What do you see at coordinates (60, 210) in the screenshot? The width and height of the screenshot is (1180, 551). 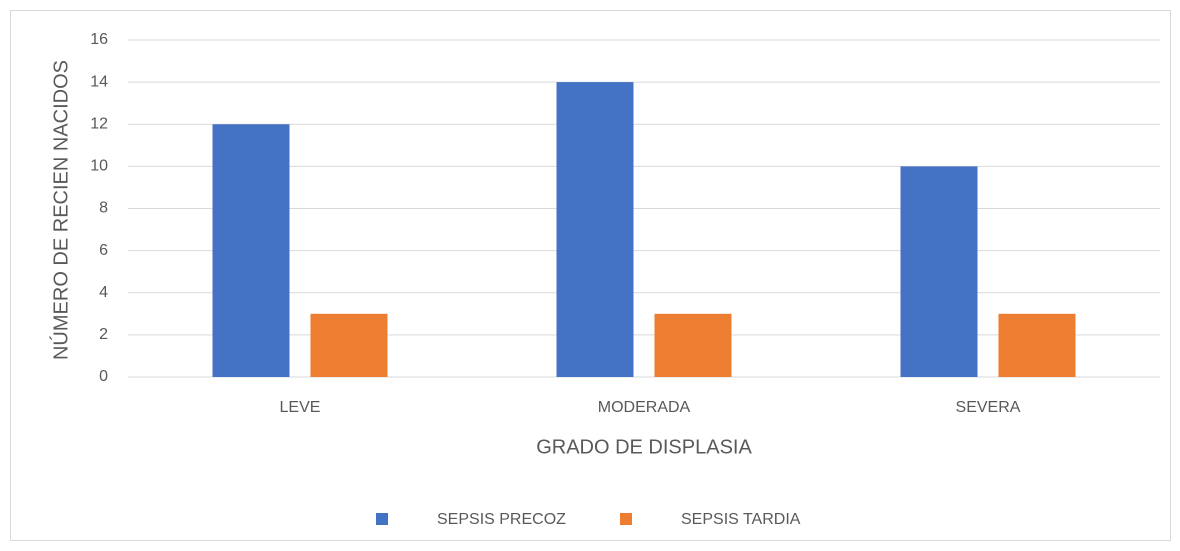 I see `y-axis-label: NÚMERO DE RECIEN NACIDOS` at bounding box center [60, 210].